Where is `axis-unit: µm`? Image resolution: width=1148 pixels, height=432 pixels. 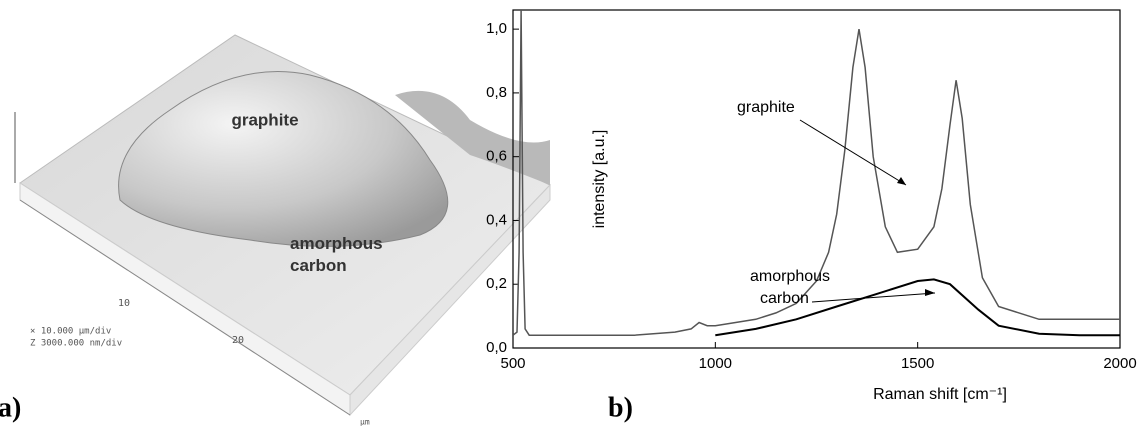 axis-unit: µm is located at coordinates (365, 422).